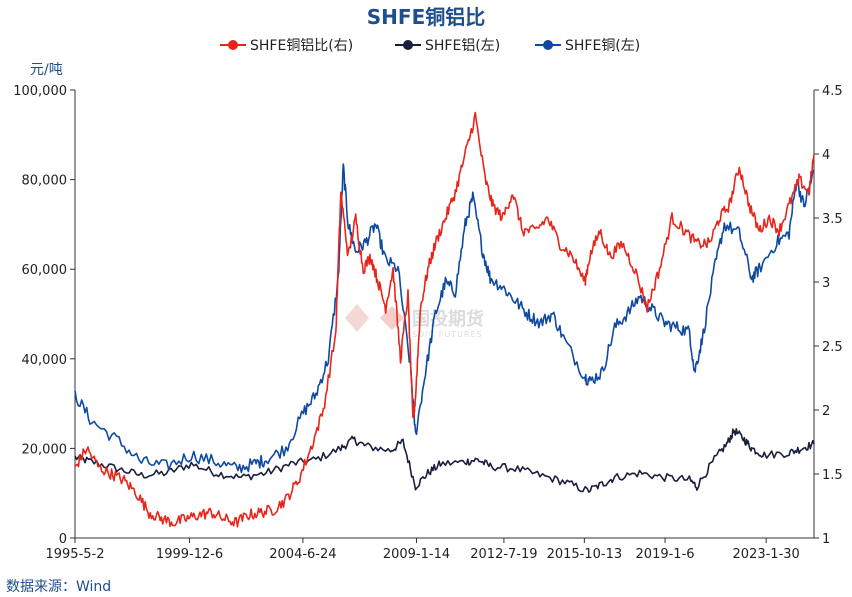  What do you see at coordinates (444, 460) in the screenshot?
I see `series-line-aluminum` at bounding box center [444, 460].